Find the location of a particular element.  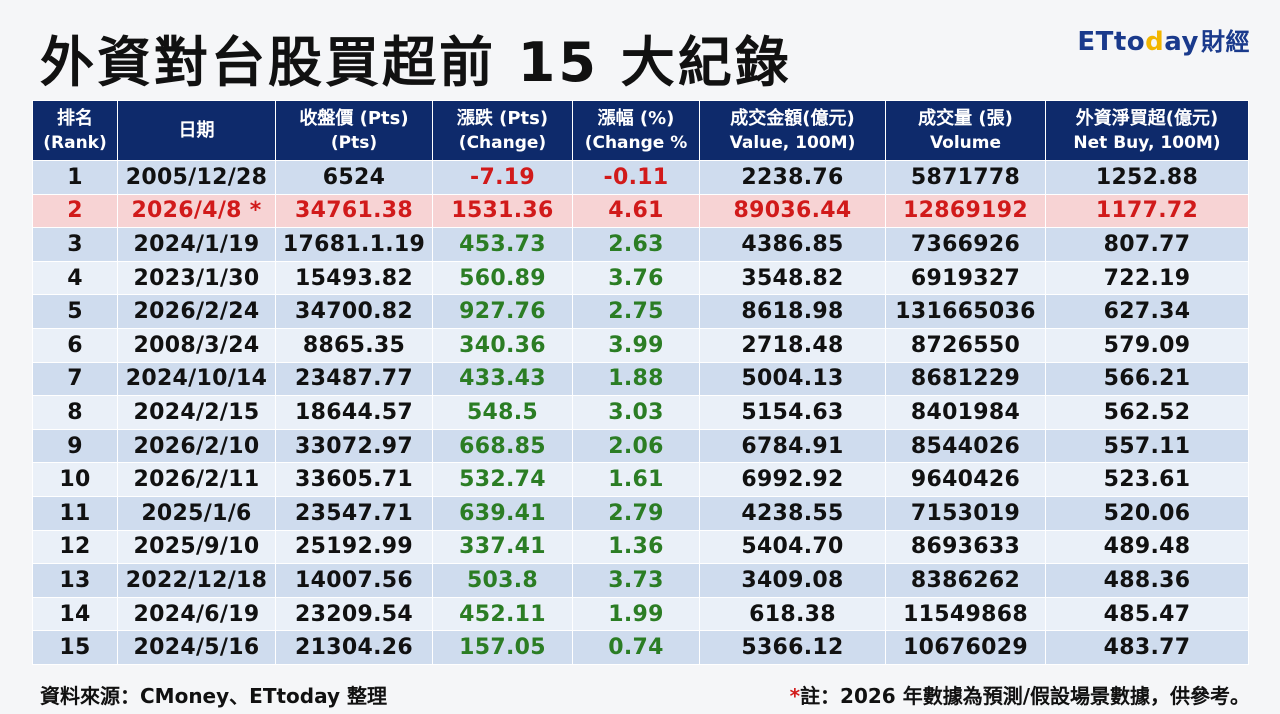

cell-pct: 1.61 is located at coordinates (636, 479).